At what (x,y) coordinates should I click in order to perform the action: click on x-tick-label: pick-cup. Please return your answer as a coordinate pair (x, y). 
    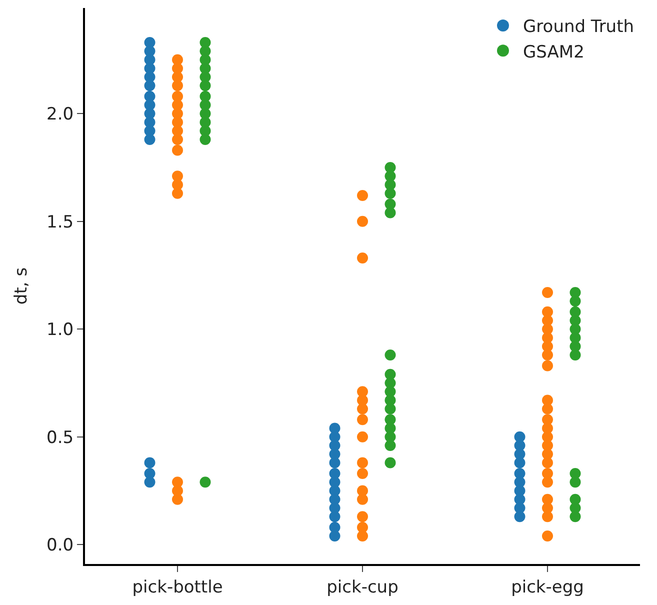
    Looking at the image, I should click on (362, 587).